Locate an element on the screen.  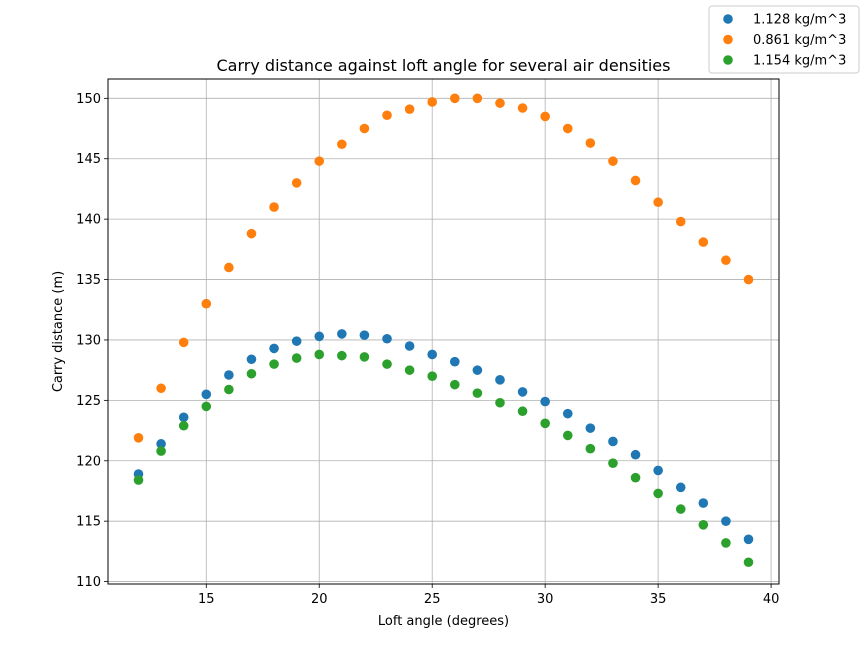
y-tick-label: 150 is located at coordinates (88, 99).